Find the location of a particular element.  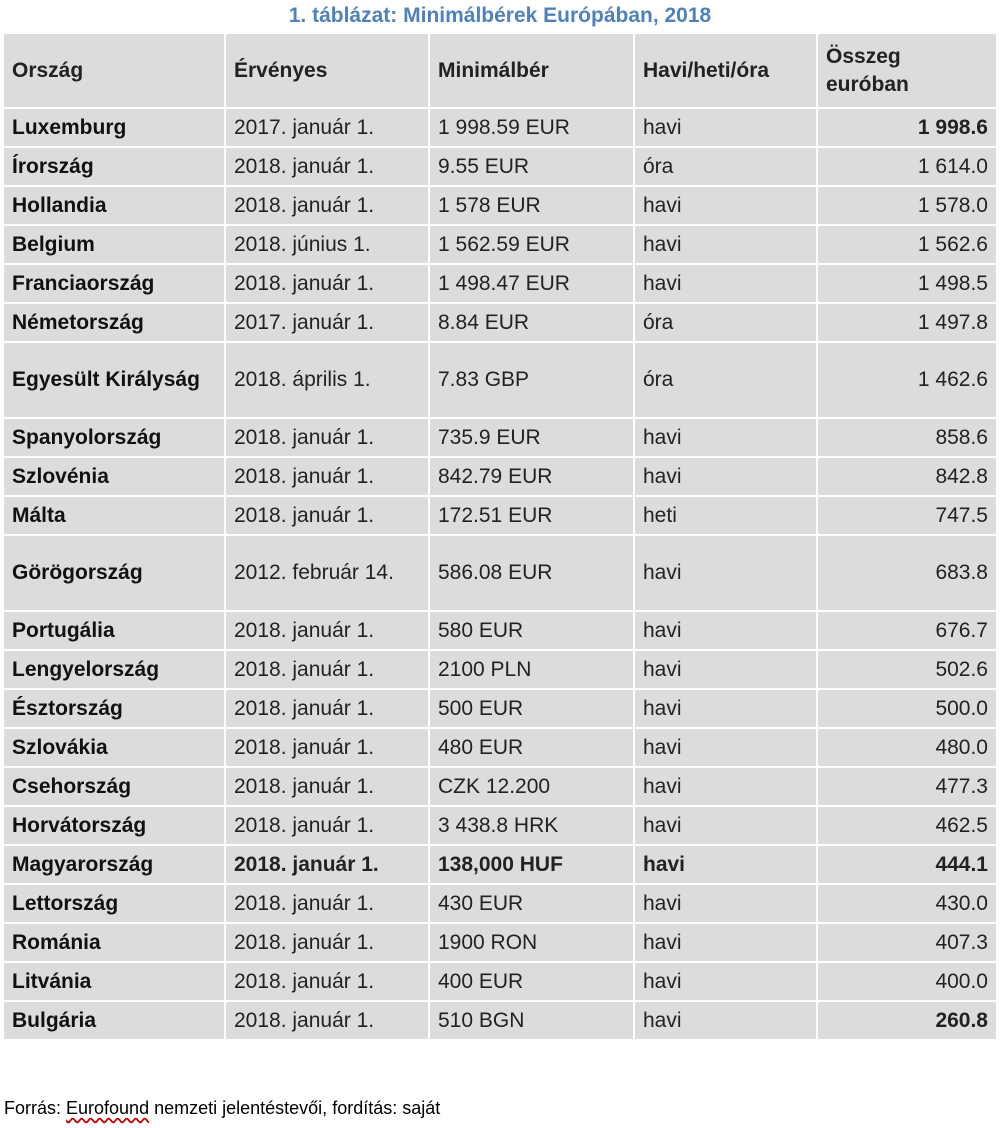

minimum-wage-cell: 500 EUR is located at coordinates (531, 708).